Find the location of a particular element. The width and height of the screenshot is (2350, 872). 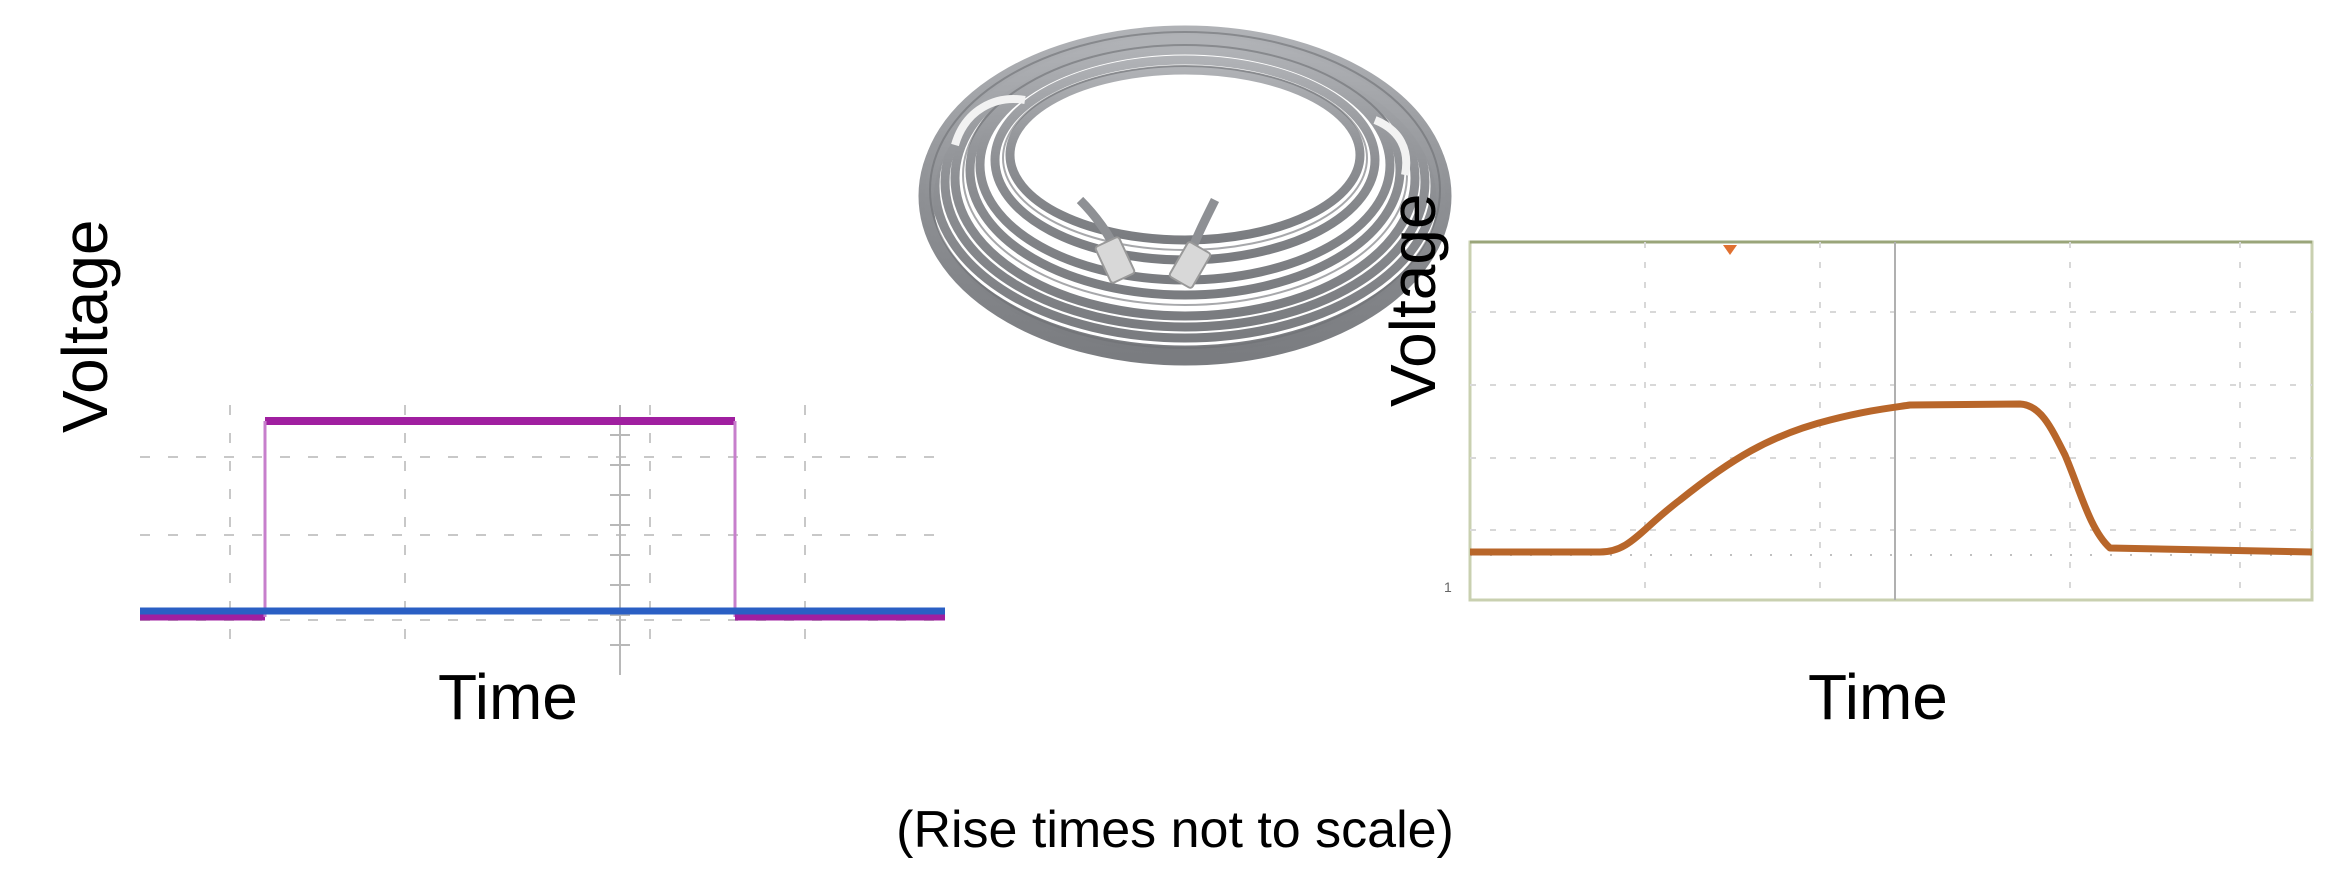

ethernet-cable-icon is located at coordinates (1185, 195).